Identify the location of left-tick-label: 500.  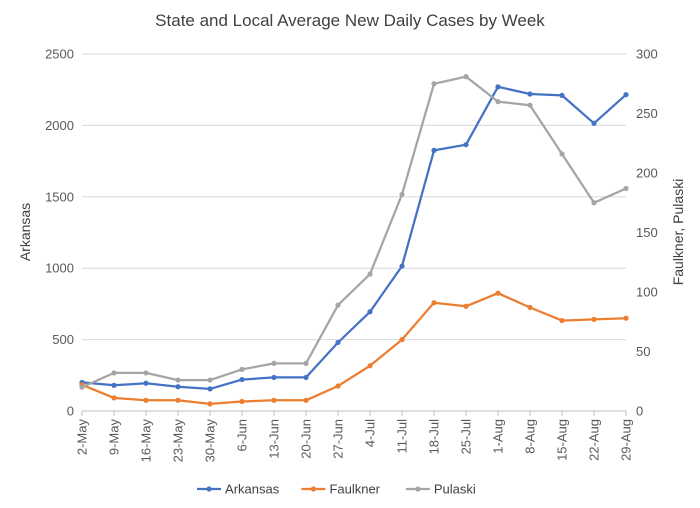
(63, 339).